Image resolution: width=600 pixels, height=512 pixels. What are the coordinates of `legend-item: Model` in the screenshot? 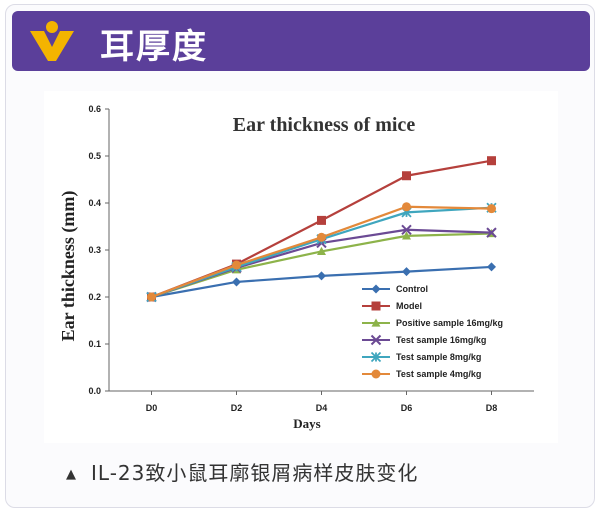 It's located at (392, 306).